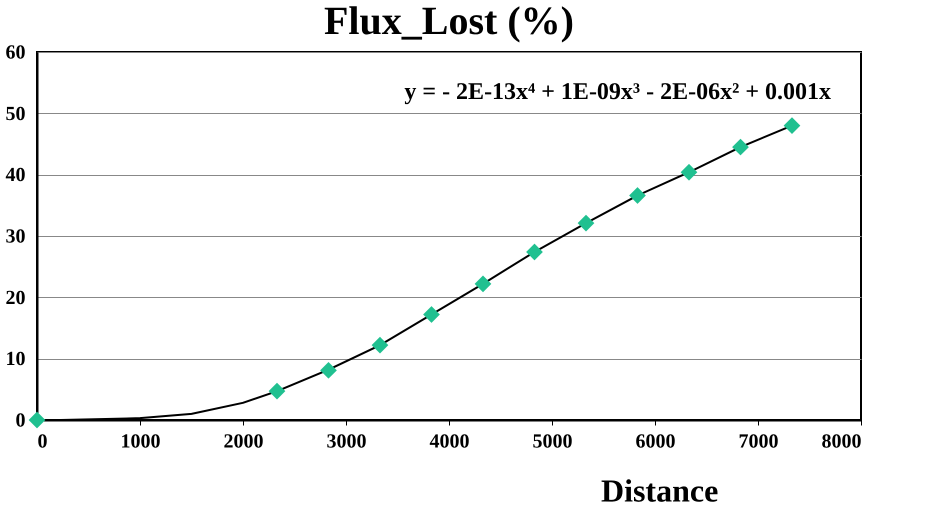 The image size is (935, 523). I want to click on y-tick-label: 40, so click(16, 175).